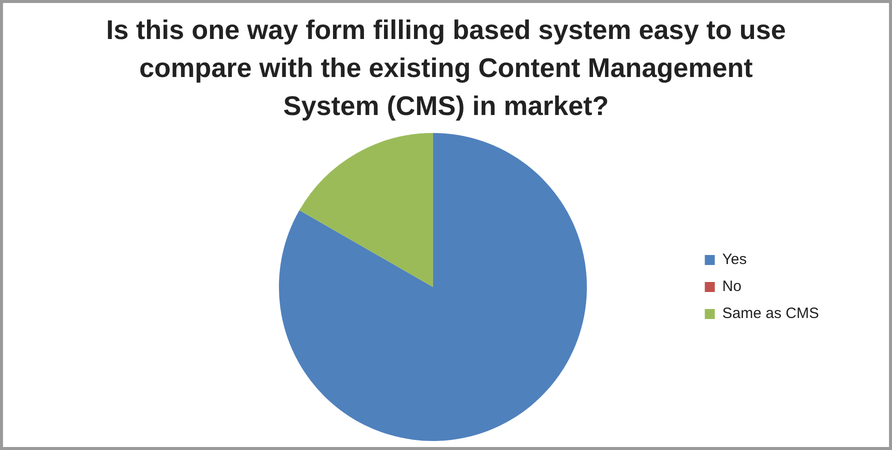 The height and width of the screenshot is (450, 892). I want to click on legend-label: Same as CMS, so click(771, 313).